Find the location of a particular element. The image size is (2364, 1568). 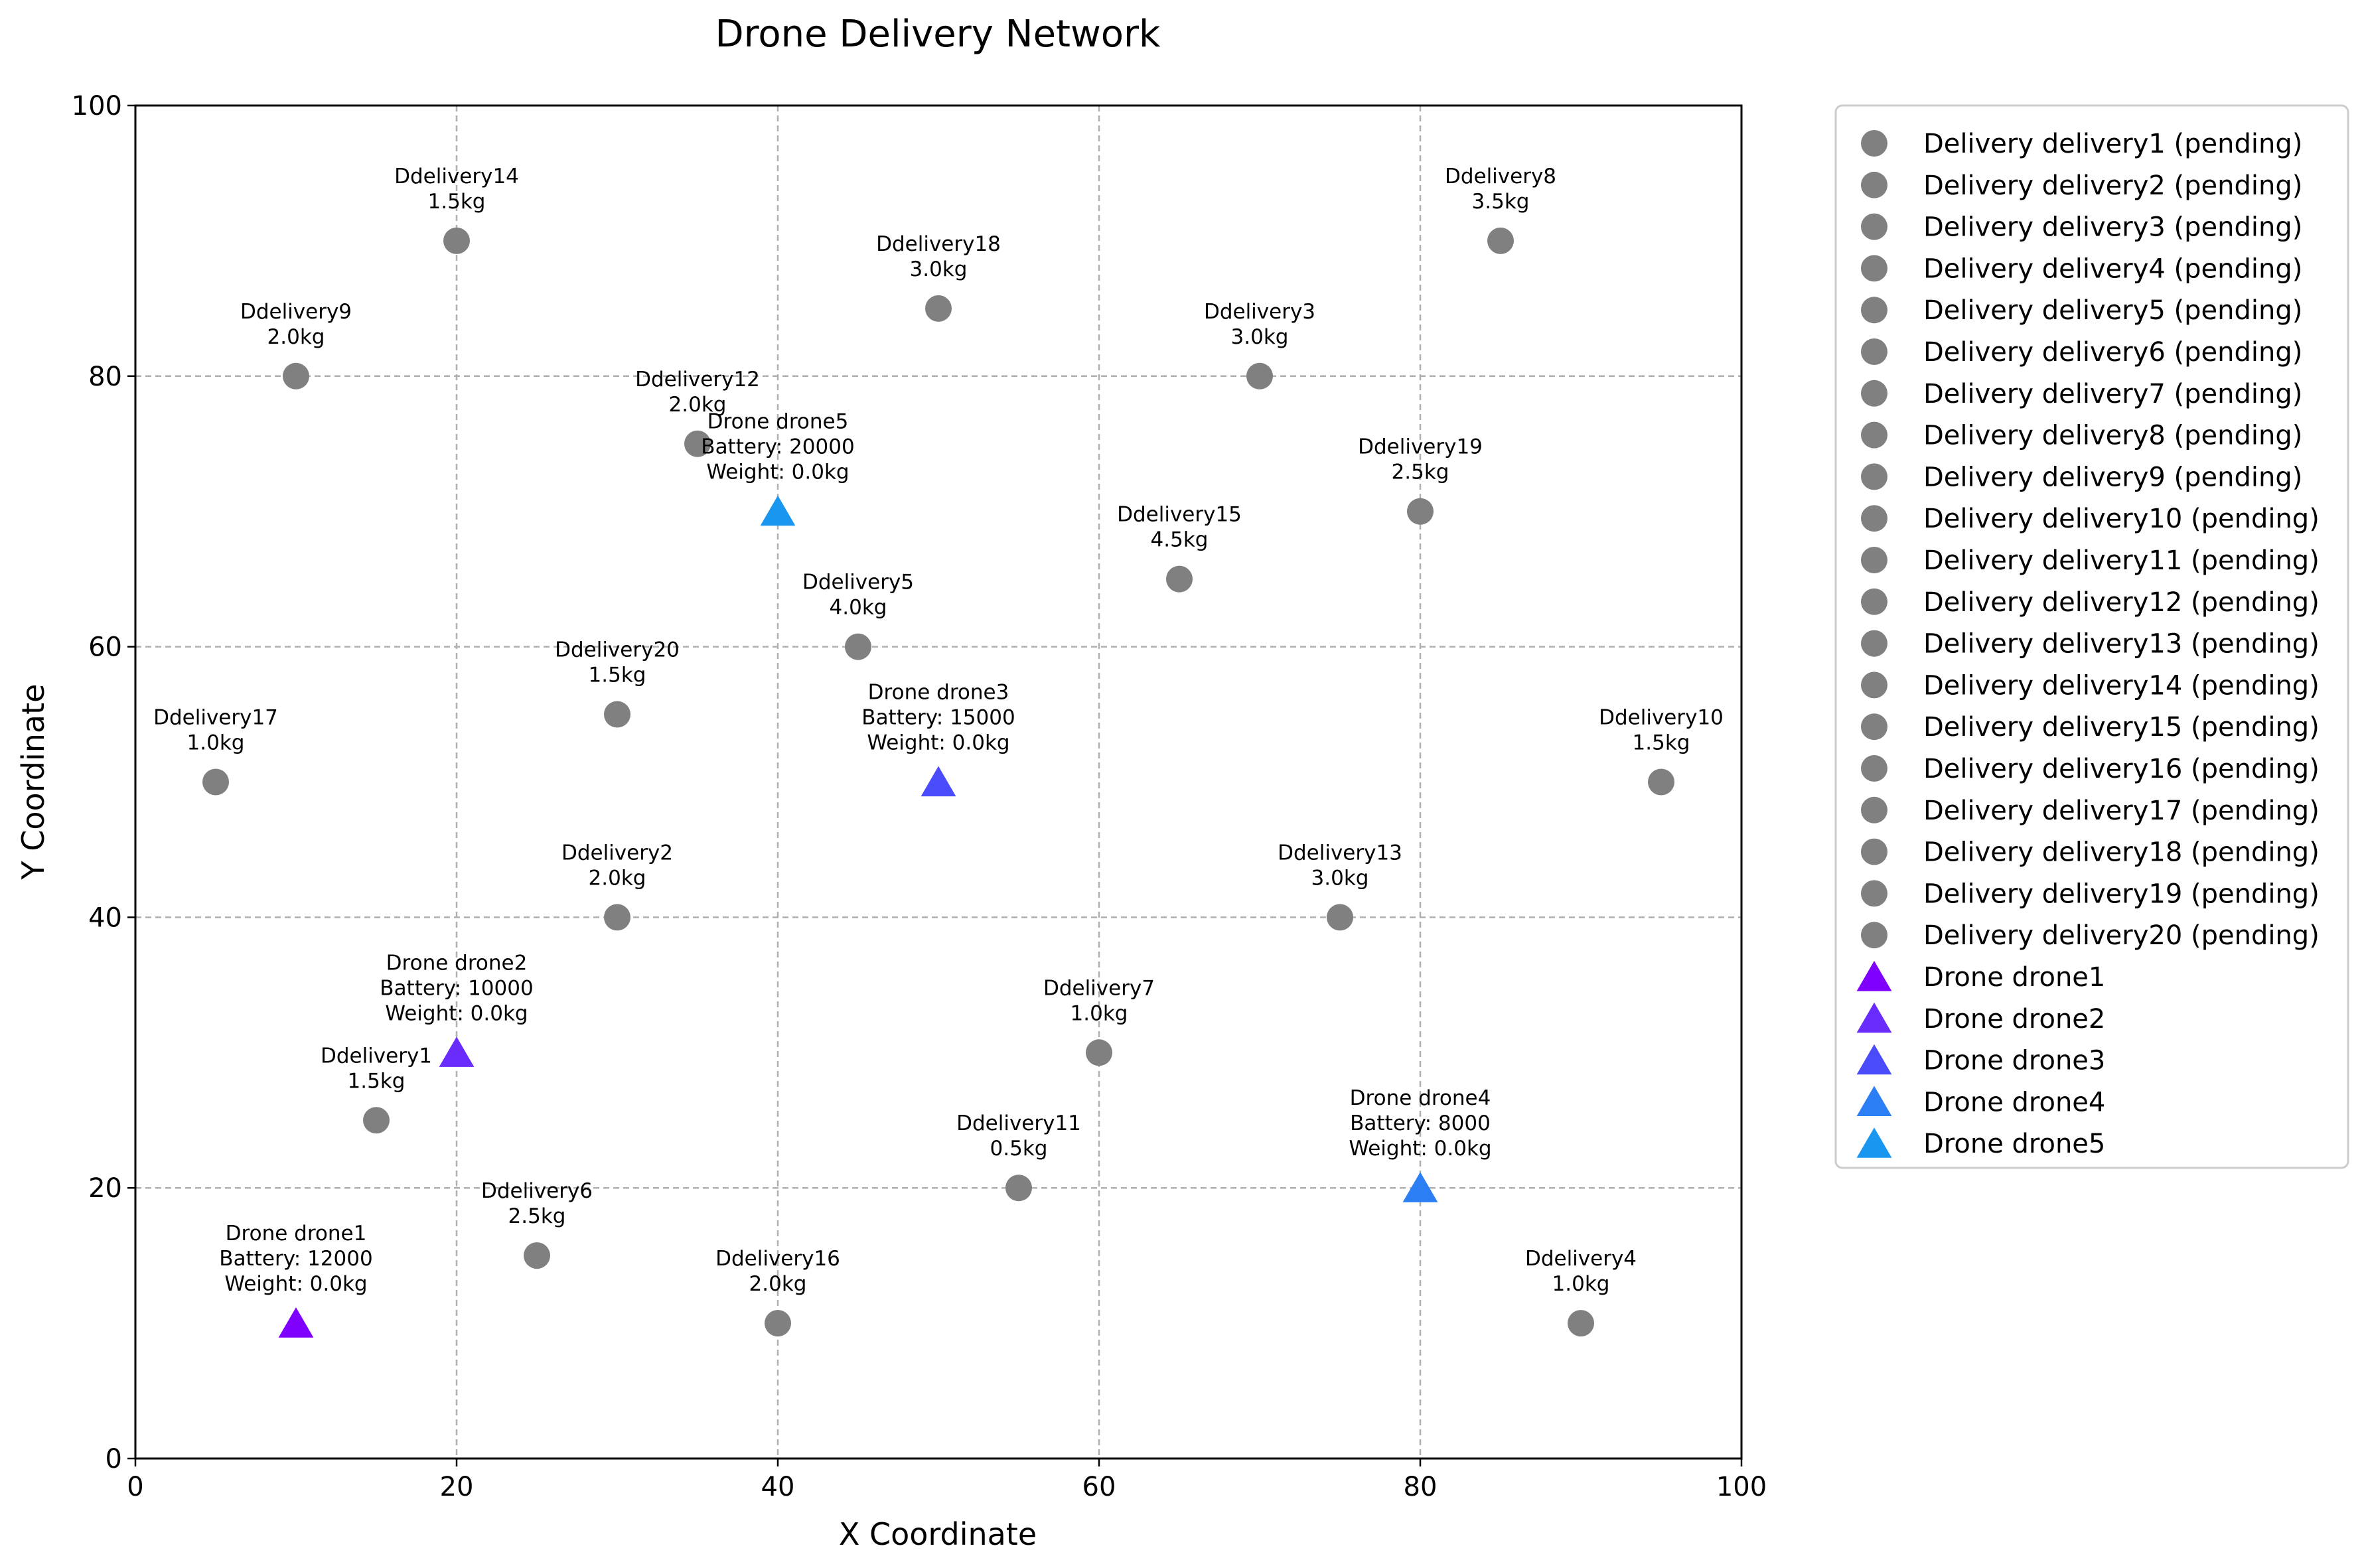

drone-label-name: Drone drone5 is located at coordinates (778, 422).